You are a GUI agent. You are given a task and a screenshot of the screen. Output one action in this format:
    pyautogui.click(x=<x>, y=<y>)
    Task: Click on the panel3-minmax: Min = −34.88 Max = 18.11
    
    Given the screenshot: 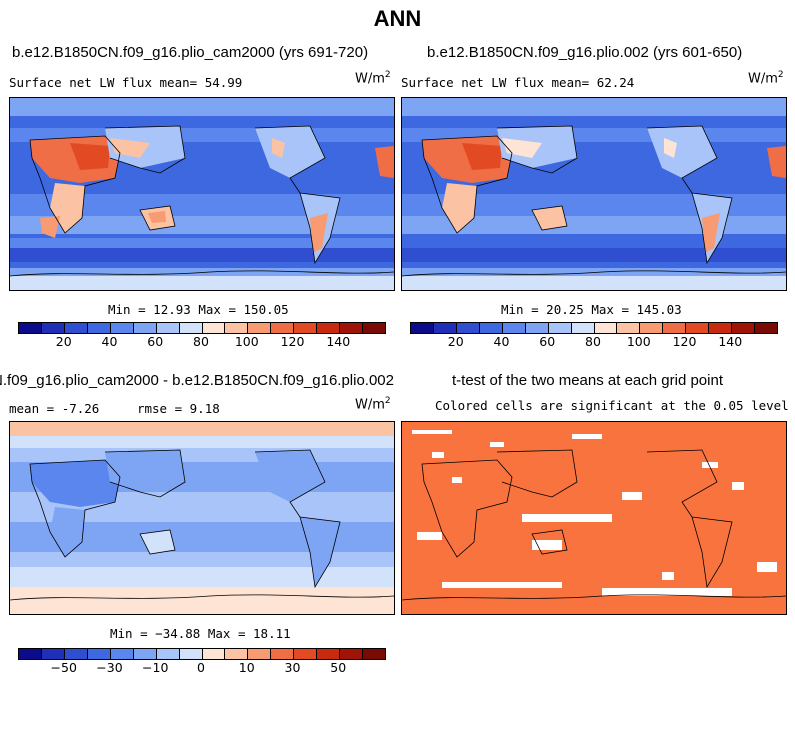 What is the action you would take?
    pyautogui.click(x=200, y=633)
    